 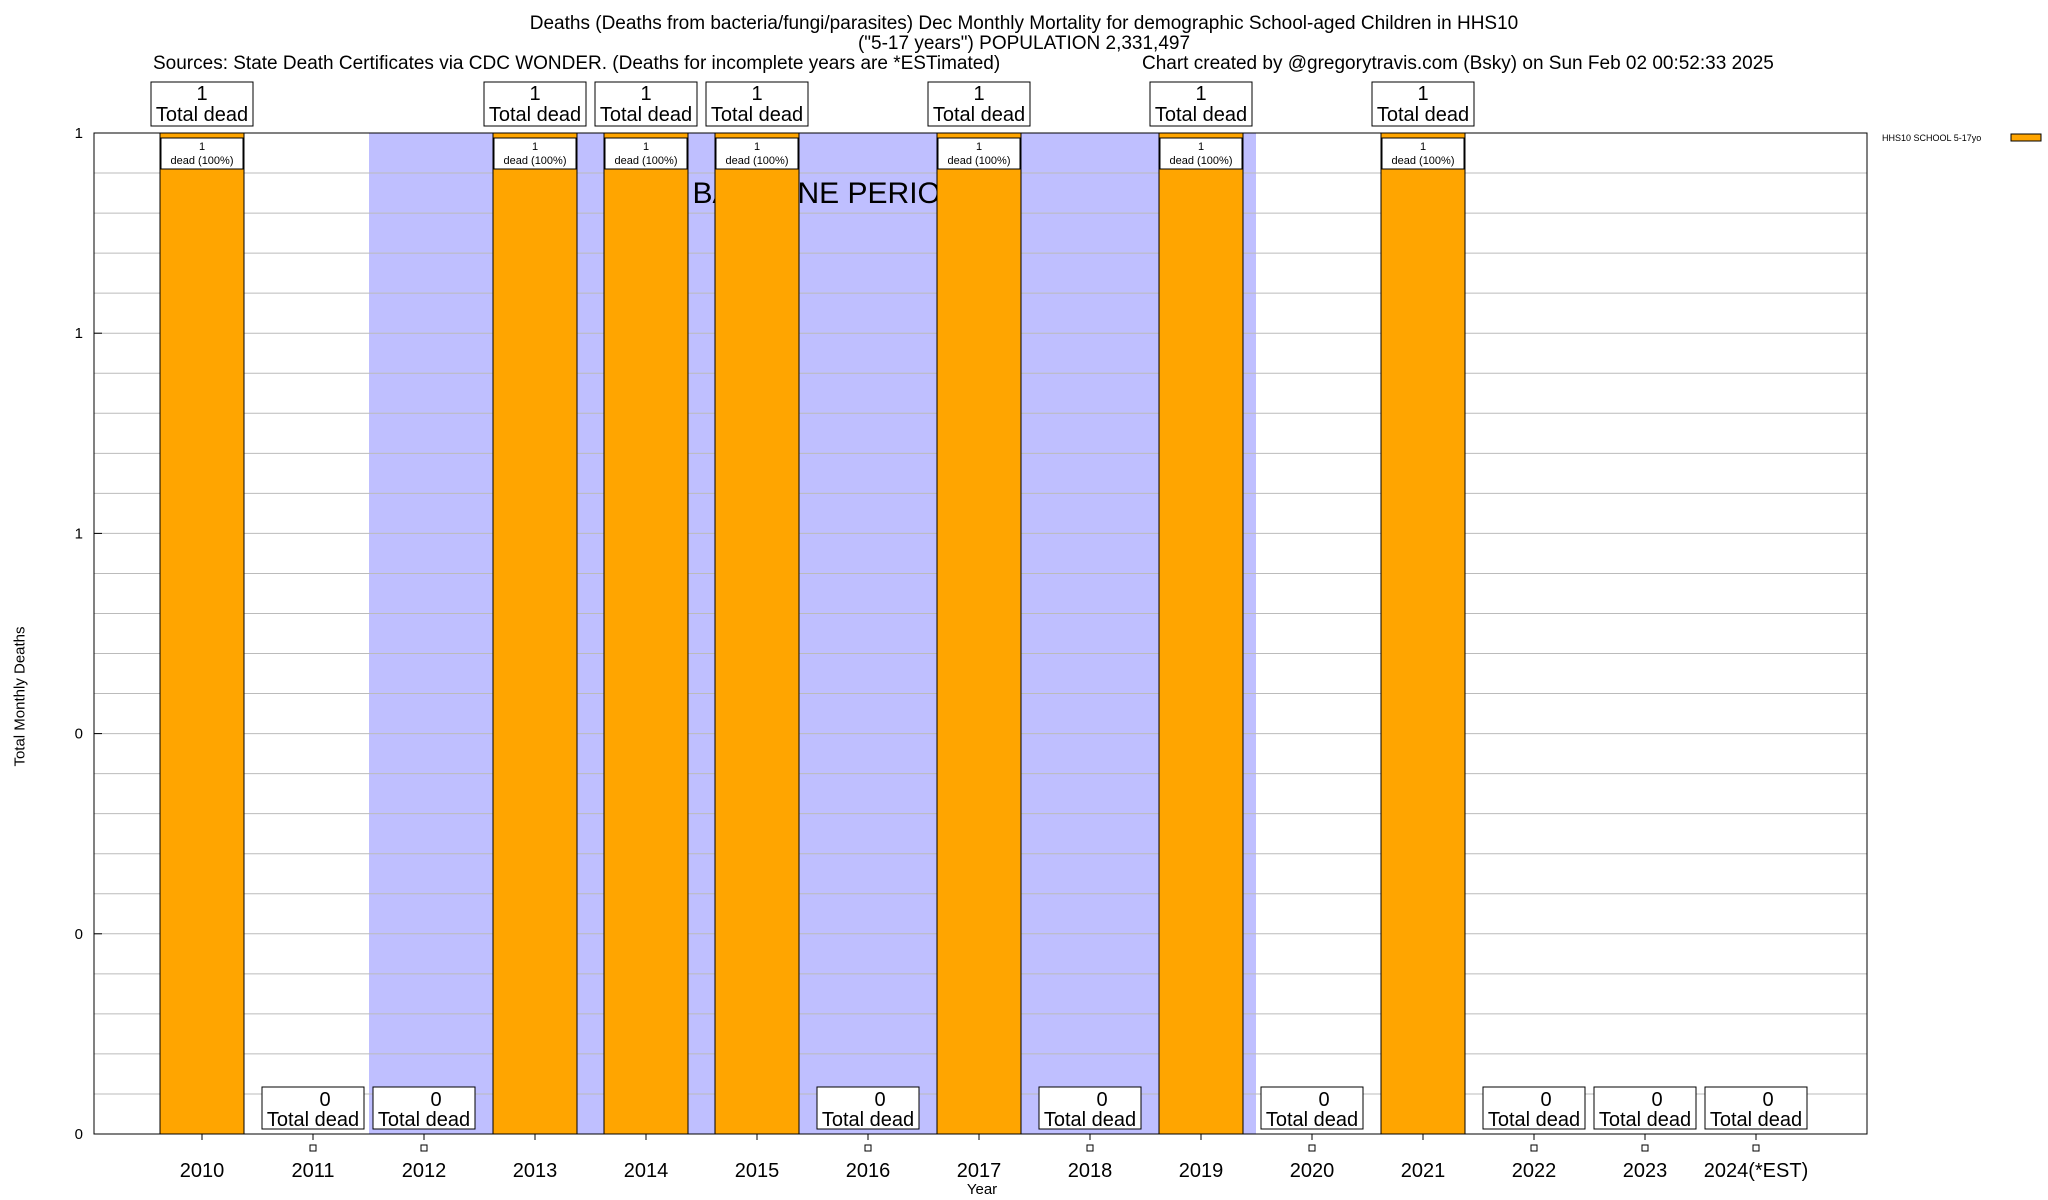 What do you see at coordinates (1201, 1171) in the screenshot?
I see `x-tick-label: 2019` at bounding box center [1201, 1171].